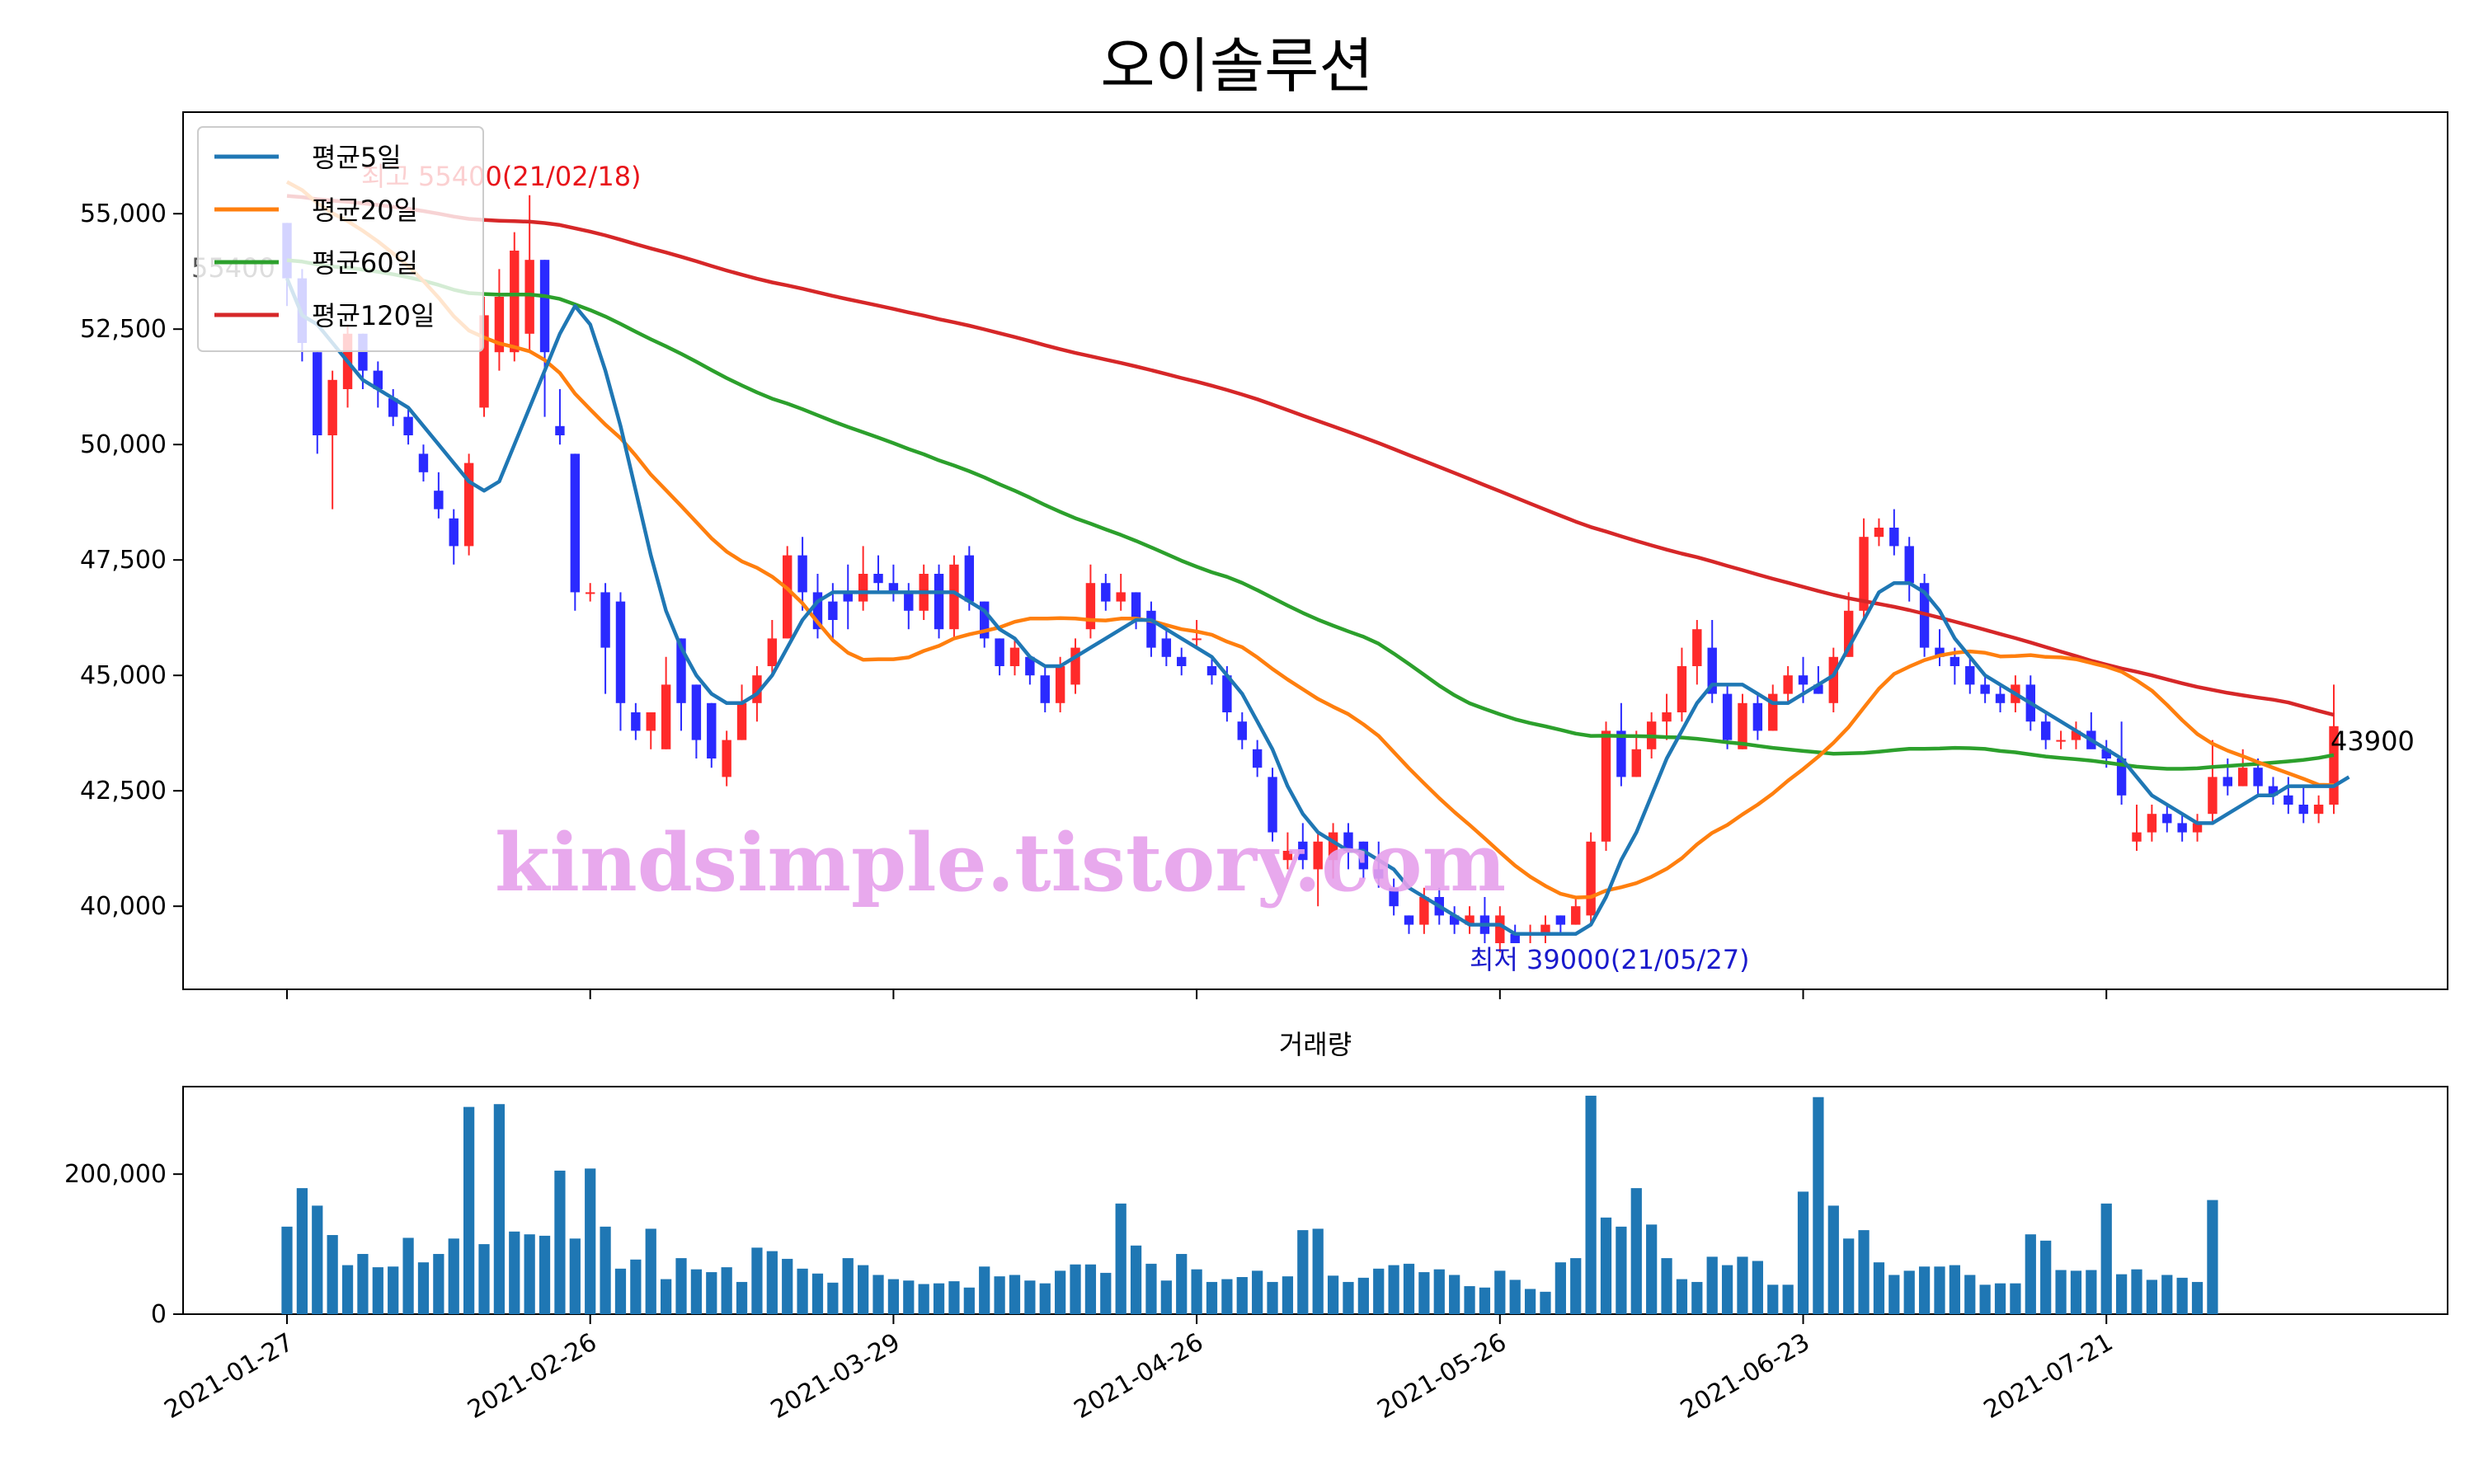 The image size is (2474, 1484). Describe the element at coordinates (1610, 960) in the screenshot. I see `min-price-label: 최저 39000(21/05/27)` at that location.